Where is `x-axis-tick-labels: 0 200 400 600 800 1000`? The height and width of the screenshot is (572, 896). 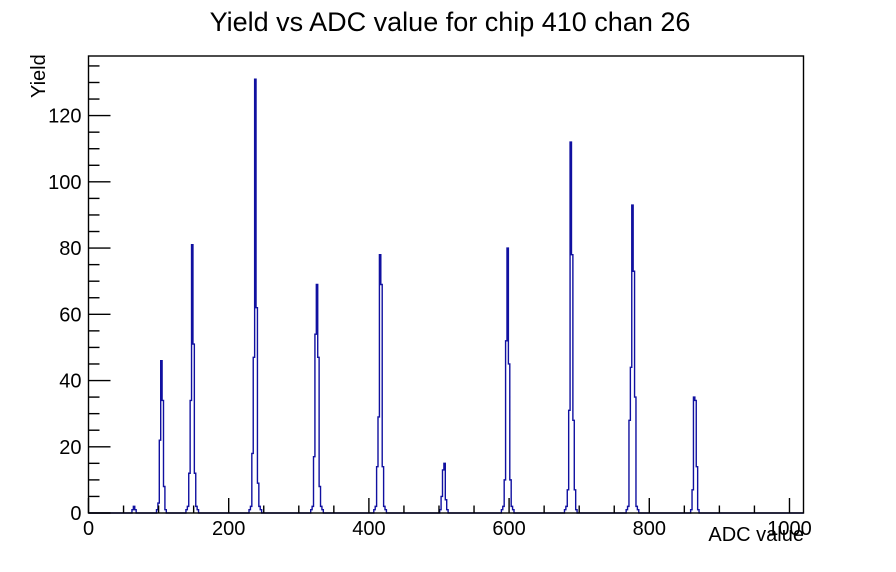
x-axis-tick-labels: 0 200 400 600 800 1000 is located at coordinates (447, 529).